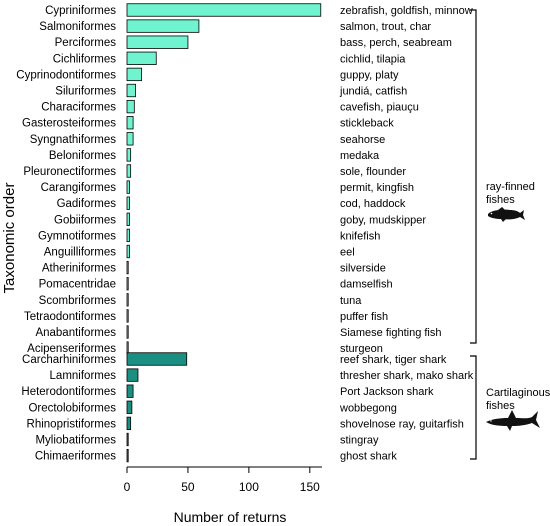  Describe the element at coordinates (75, 333) in the screenshot. I see `category-label: Anabantiformes` at that location.